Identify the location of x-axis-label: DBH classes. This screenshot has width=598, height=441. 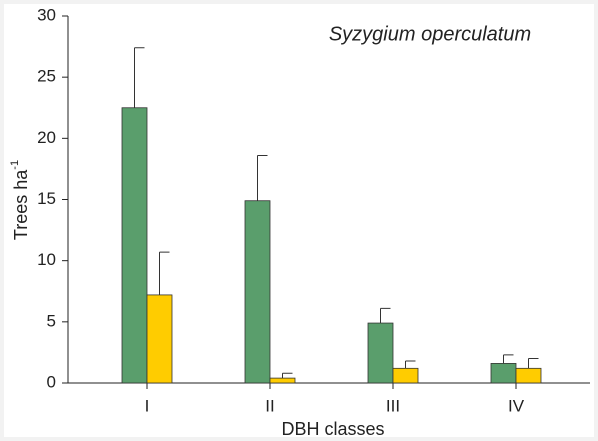
(332, 429).